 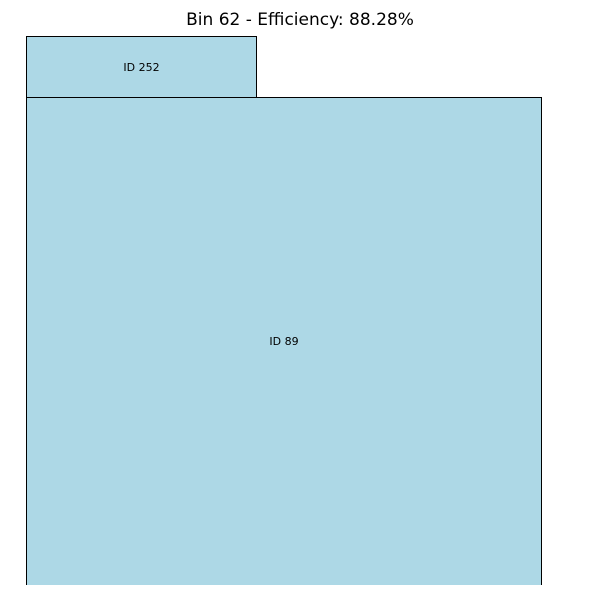 I want to click on piece-label: ID 252, so click(x=141, y=67).